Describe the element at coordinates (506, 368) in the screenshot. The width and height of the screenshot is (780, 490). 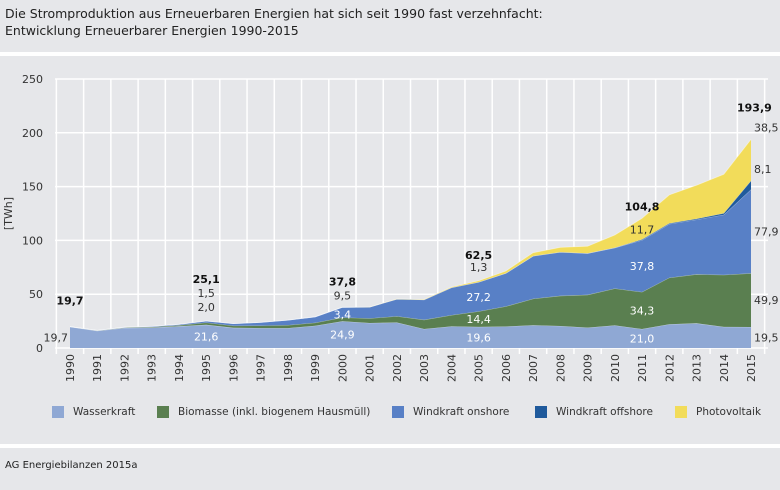
I see `x-tick-label: 2006` at that location.